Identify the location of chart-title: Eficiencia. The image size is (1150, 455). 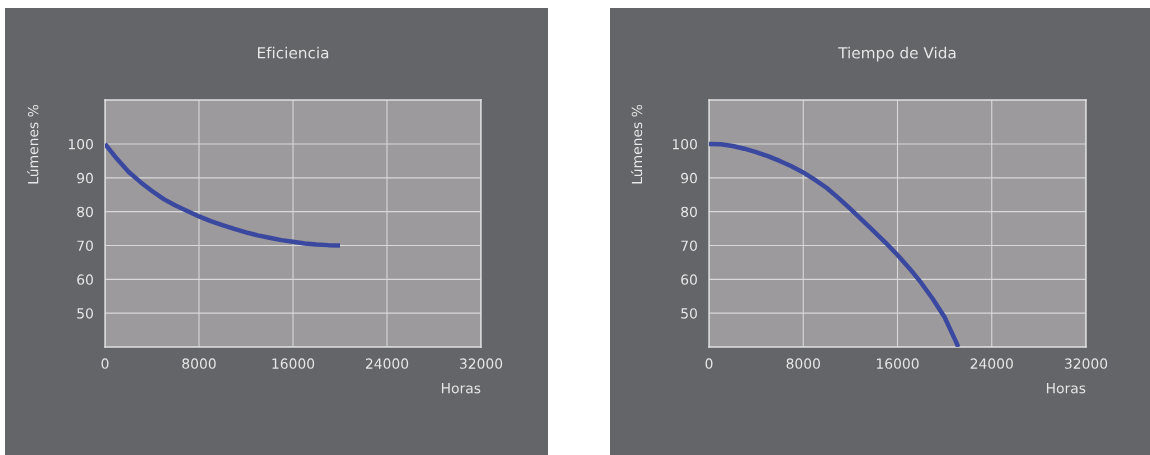
(293, 52).